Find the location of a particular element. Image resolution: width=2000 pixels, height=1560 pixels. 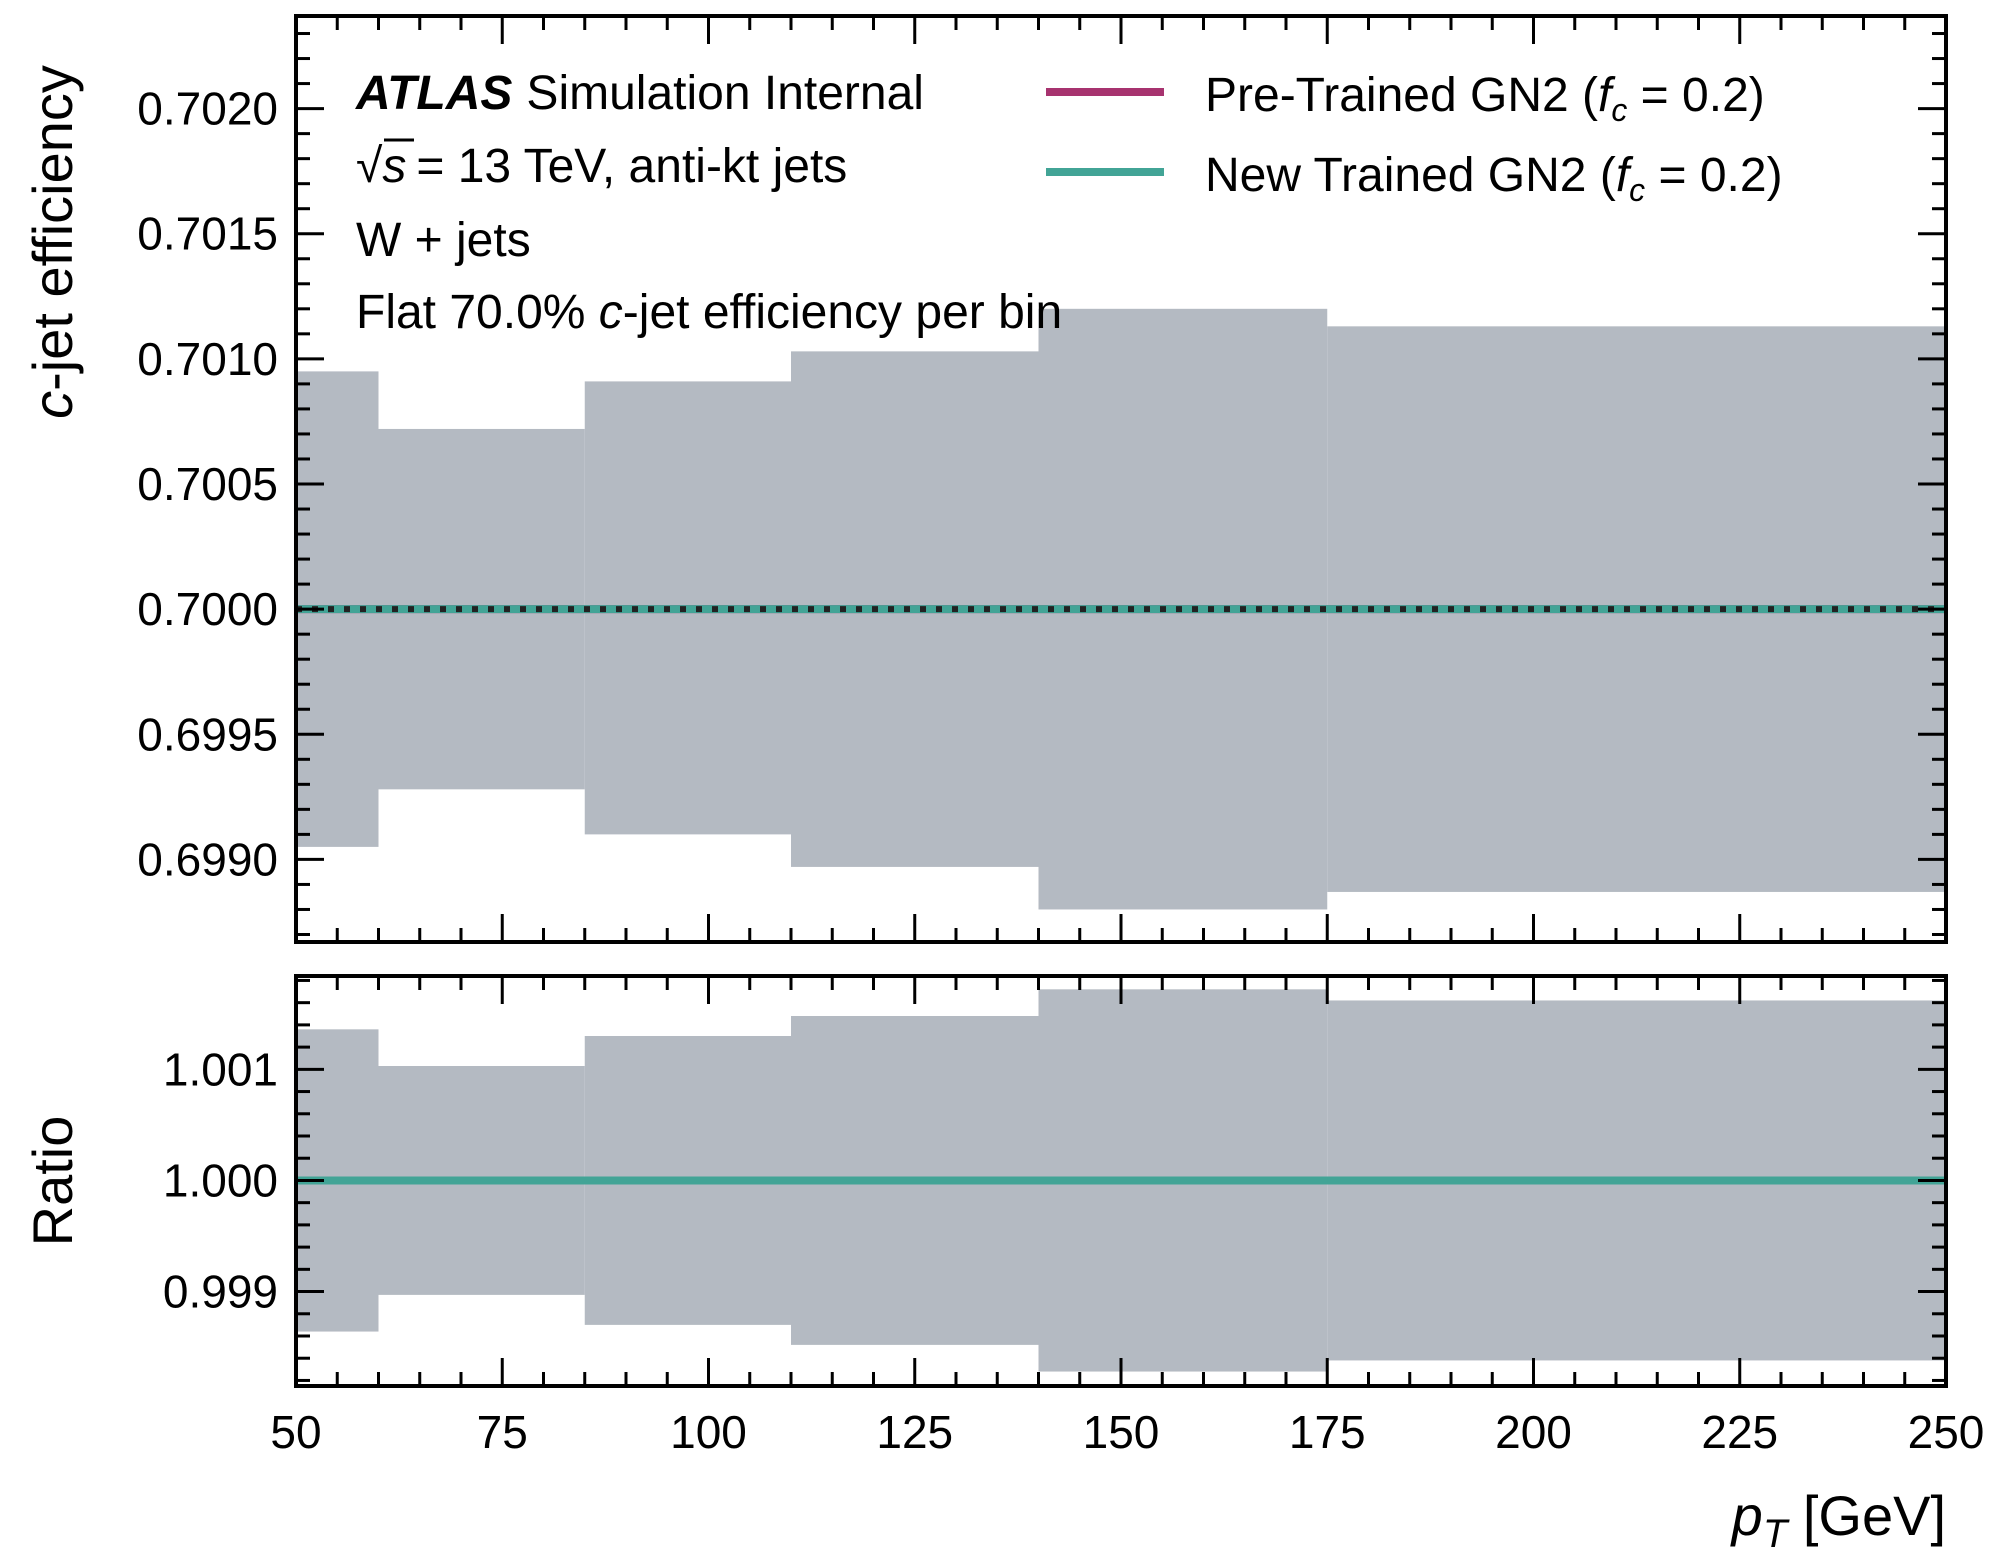

x-axis-title-sub: T is located at coordinates (1776, 1534).